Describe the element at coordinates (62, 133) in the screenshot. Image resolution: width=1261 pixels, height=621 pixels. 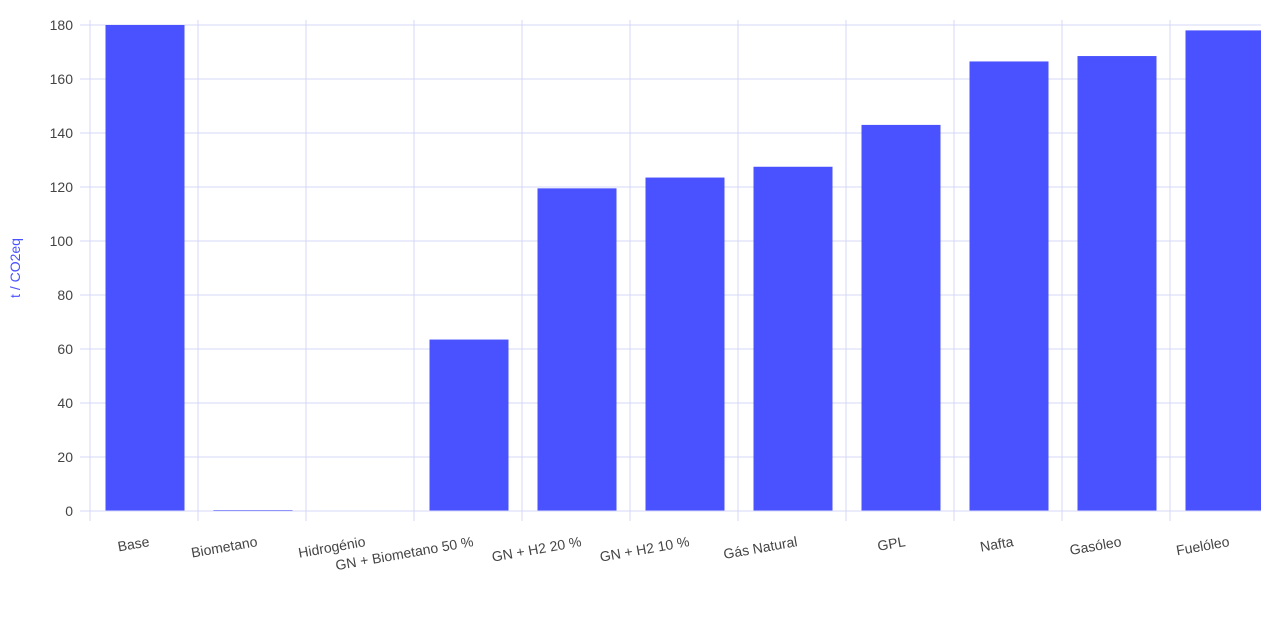
I see `y-tick-label: 140` at that location.